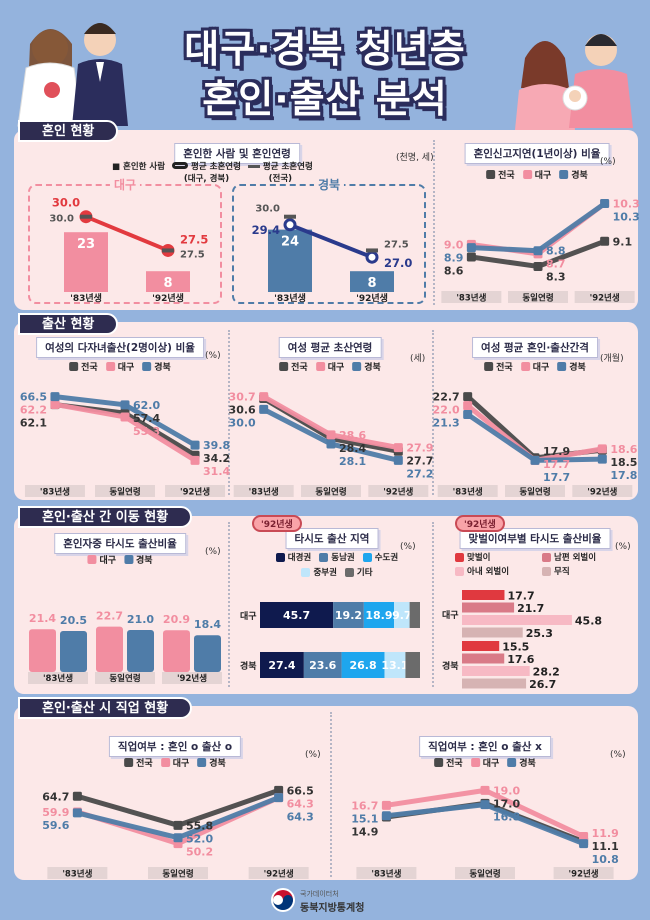  I want to click on data-label: 28.1, so click(352, 461).